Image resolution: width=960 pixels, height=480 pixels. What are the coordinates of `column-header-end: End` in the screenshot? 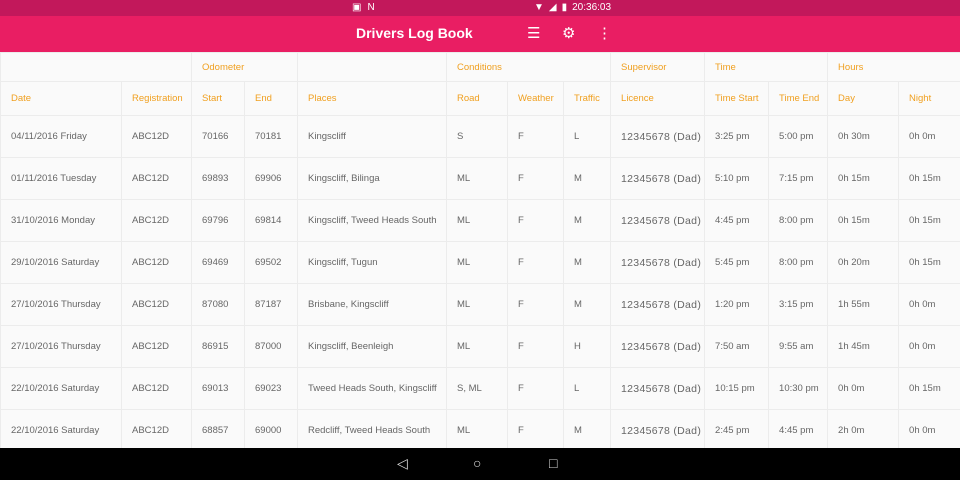 It's located at (271, 98).